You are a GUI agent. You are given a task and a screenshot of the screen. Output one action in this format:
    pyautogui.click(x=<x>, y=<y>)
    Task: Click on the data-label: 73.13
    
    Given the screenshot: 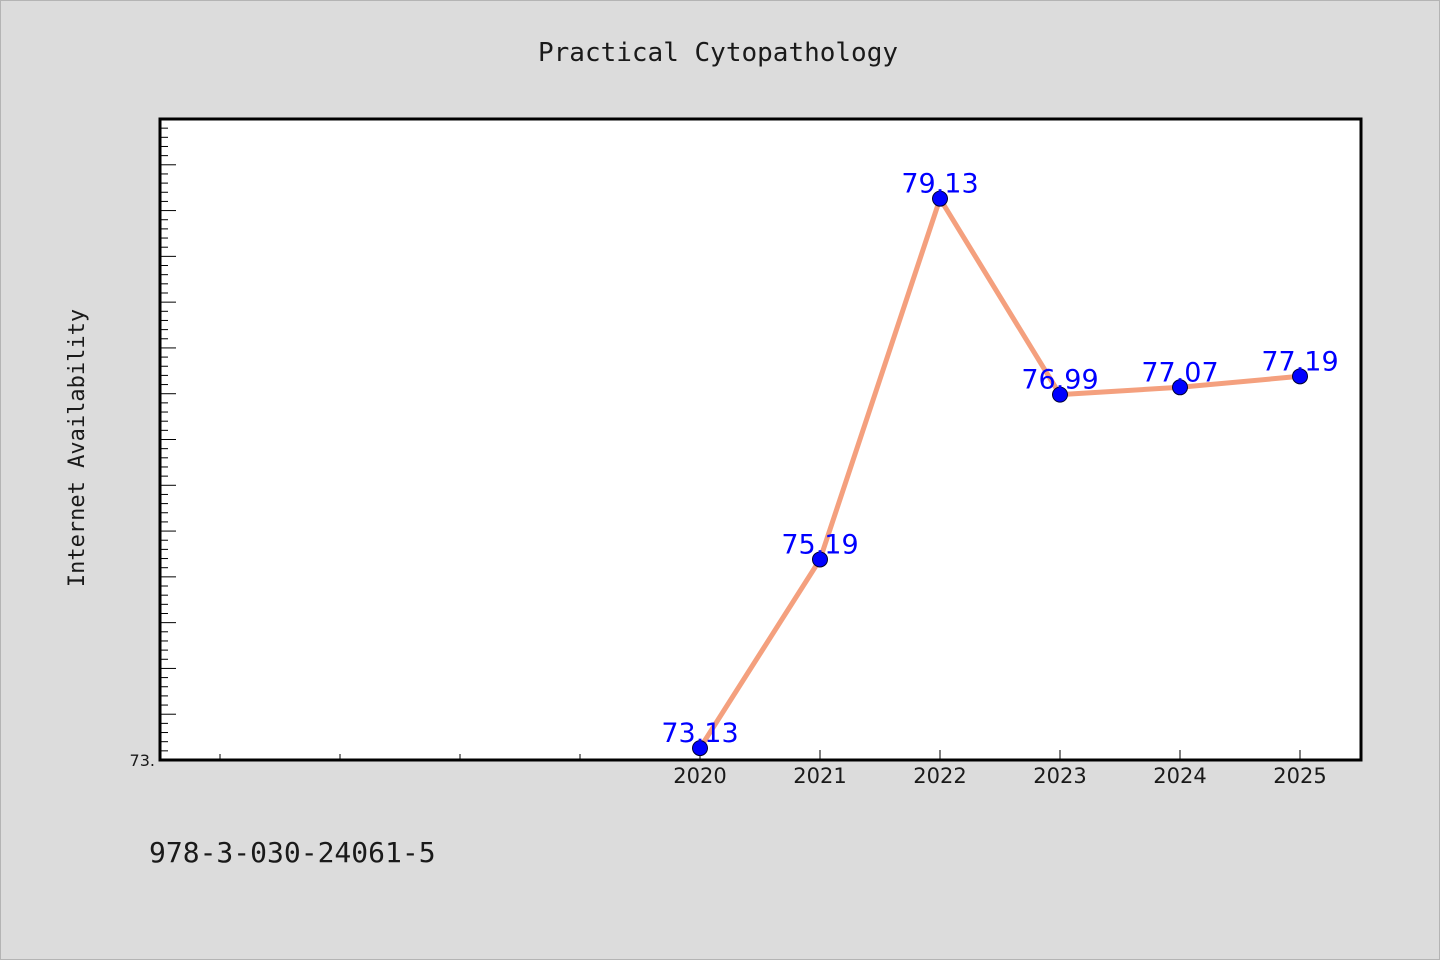 What is the action you would take?
    pyautogui.click(x=699, y=733)
    